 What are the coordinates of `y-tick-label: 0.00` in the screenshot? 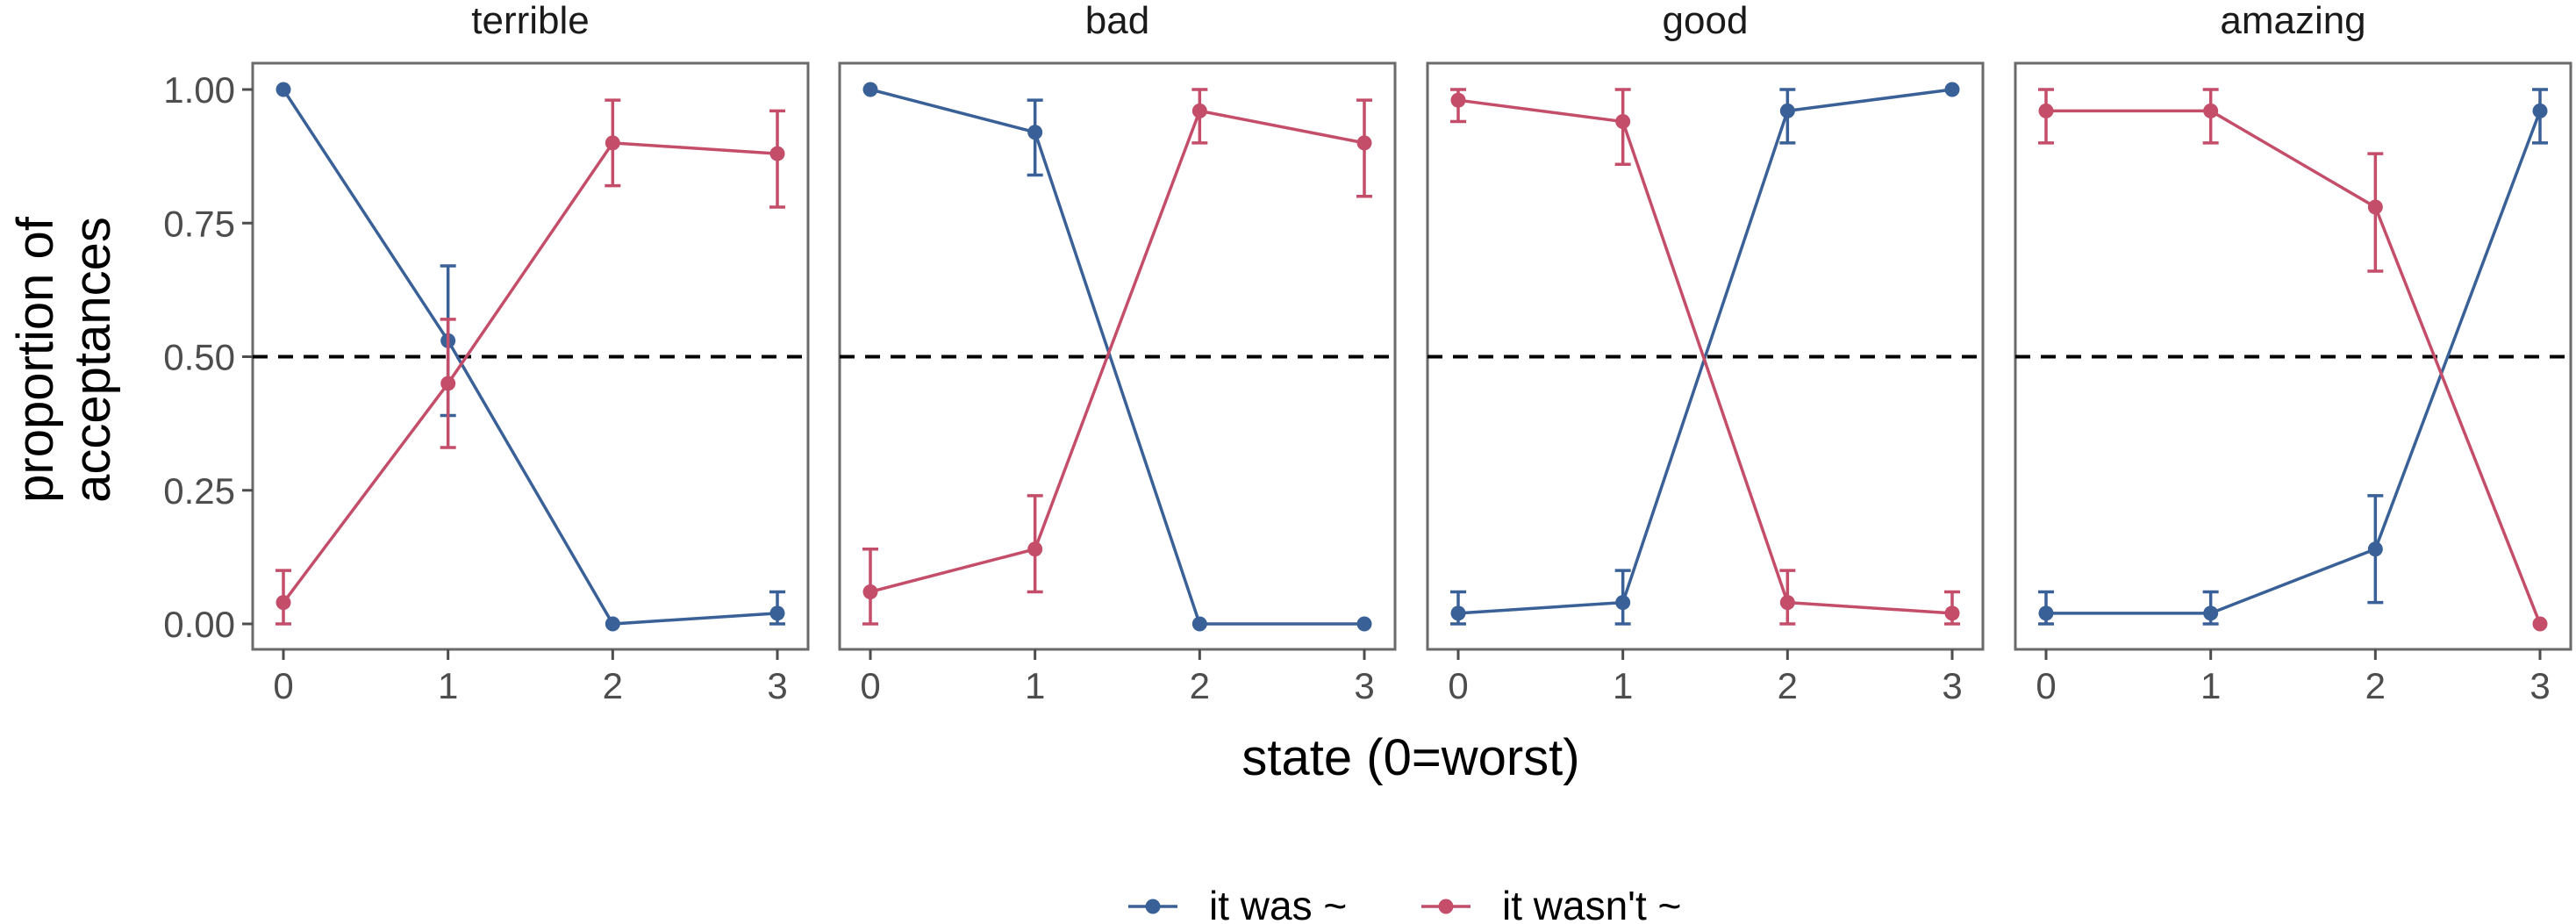 It's located at (199, 624).